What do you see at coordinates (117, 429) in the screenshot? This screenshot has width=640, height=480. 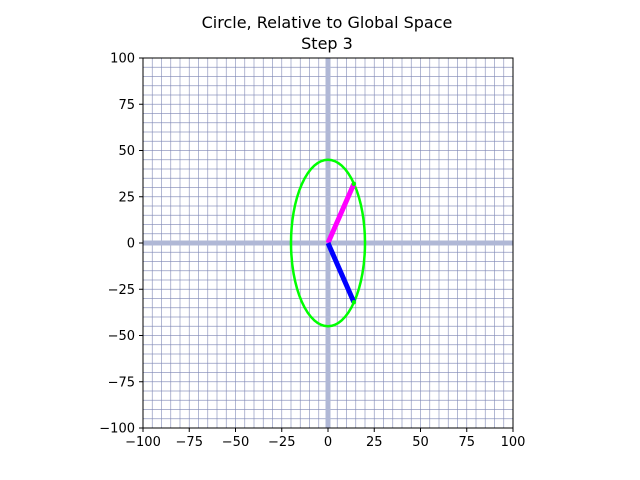 I see `y-tick-label: −100` at bounding box center [117, 429].